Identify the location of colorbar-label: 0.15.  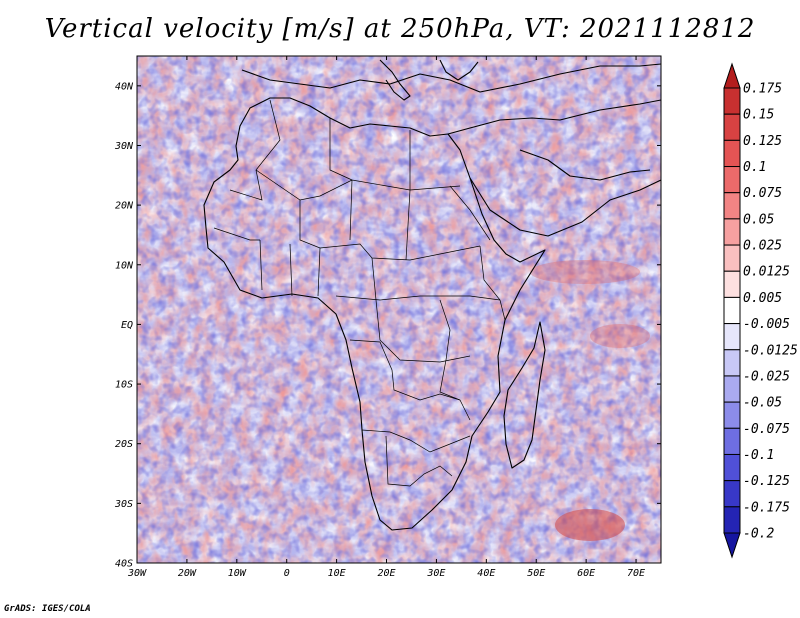
(758, 115).